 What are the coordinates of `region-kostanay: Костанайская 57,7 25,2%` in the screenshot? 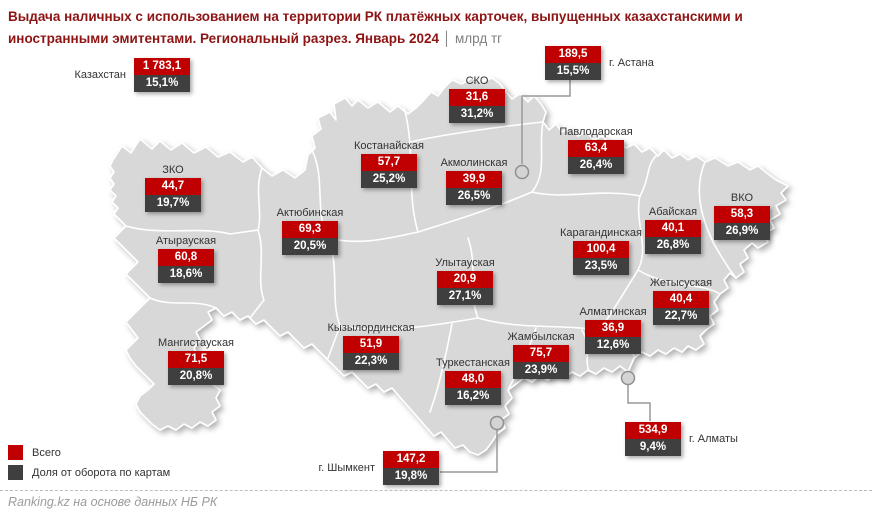 It's located at (389, 164).